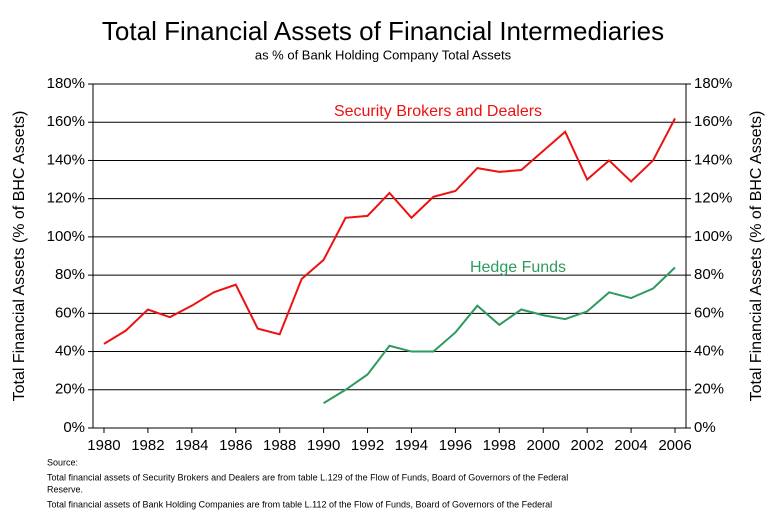 The image size is (766, 527). I want to click on y2-tick-label: 20%, so click(709, 389).